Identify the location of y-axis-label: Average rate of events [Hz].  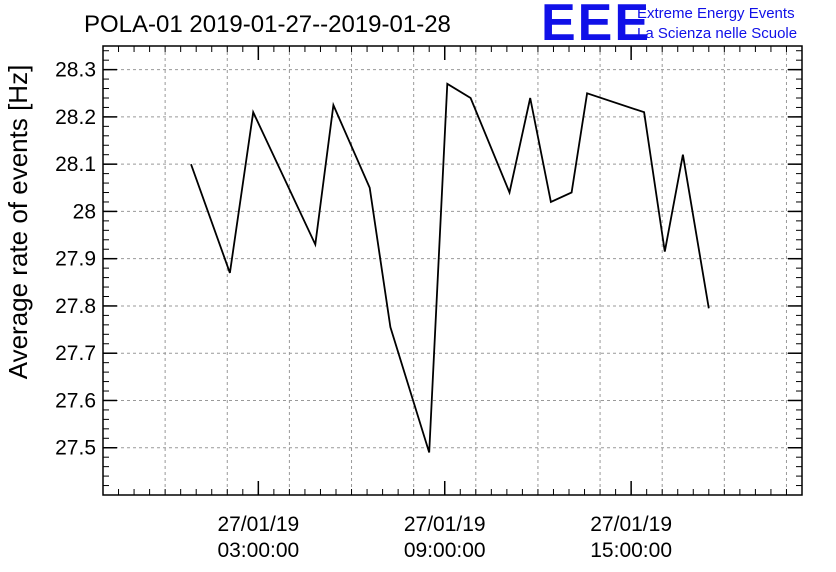
(18, 222).